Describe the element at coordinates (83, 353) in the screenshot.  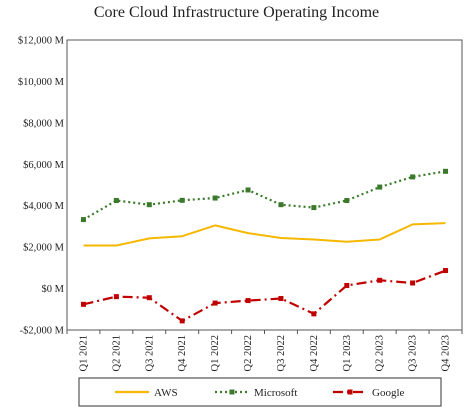
I see `x-tick-label: Q1 2021` at that location.